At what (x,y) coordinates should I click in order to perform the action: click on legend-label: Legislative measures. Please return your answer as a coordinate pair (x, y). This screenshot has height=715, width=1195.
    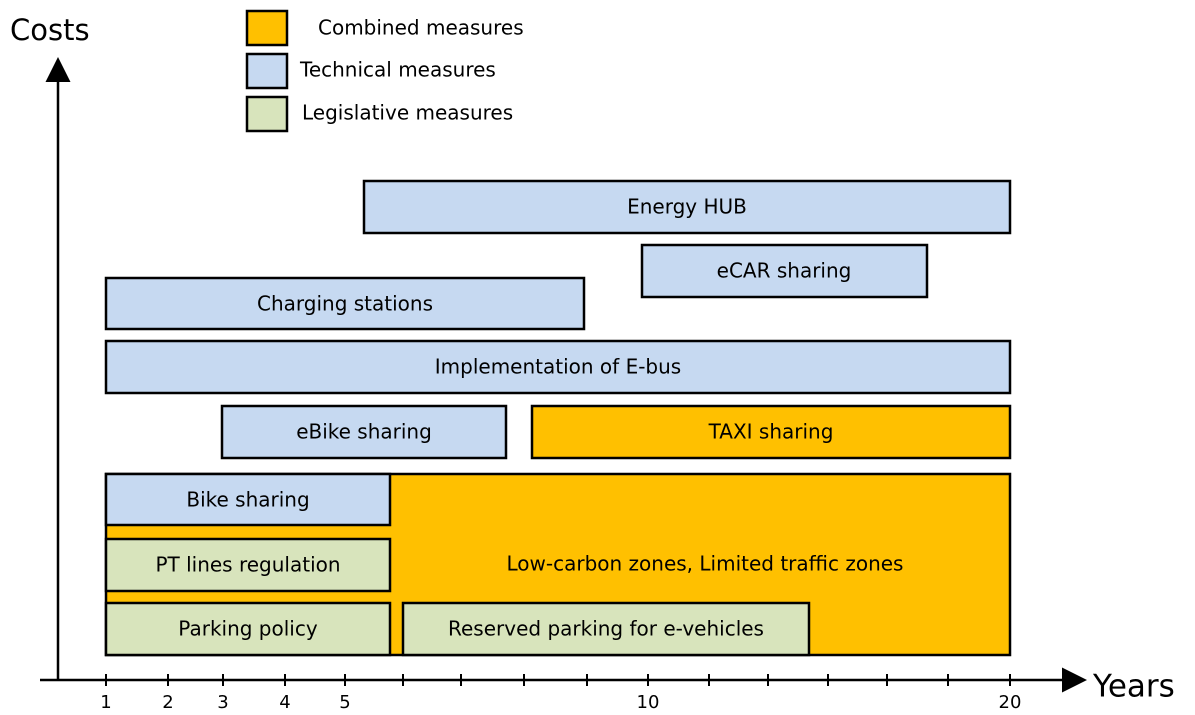
    Looking at the image, I should click on (407, 113).